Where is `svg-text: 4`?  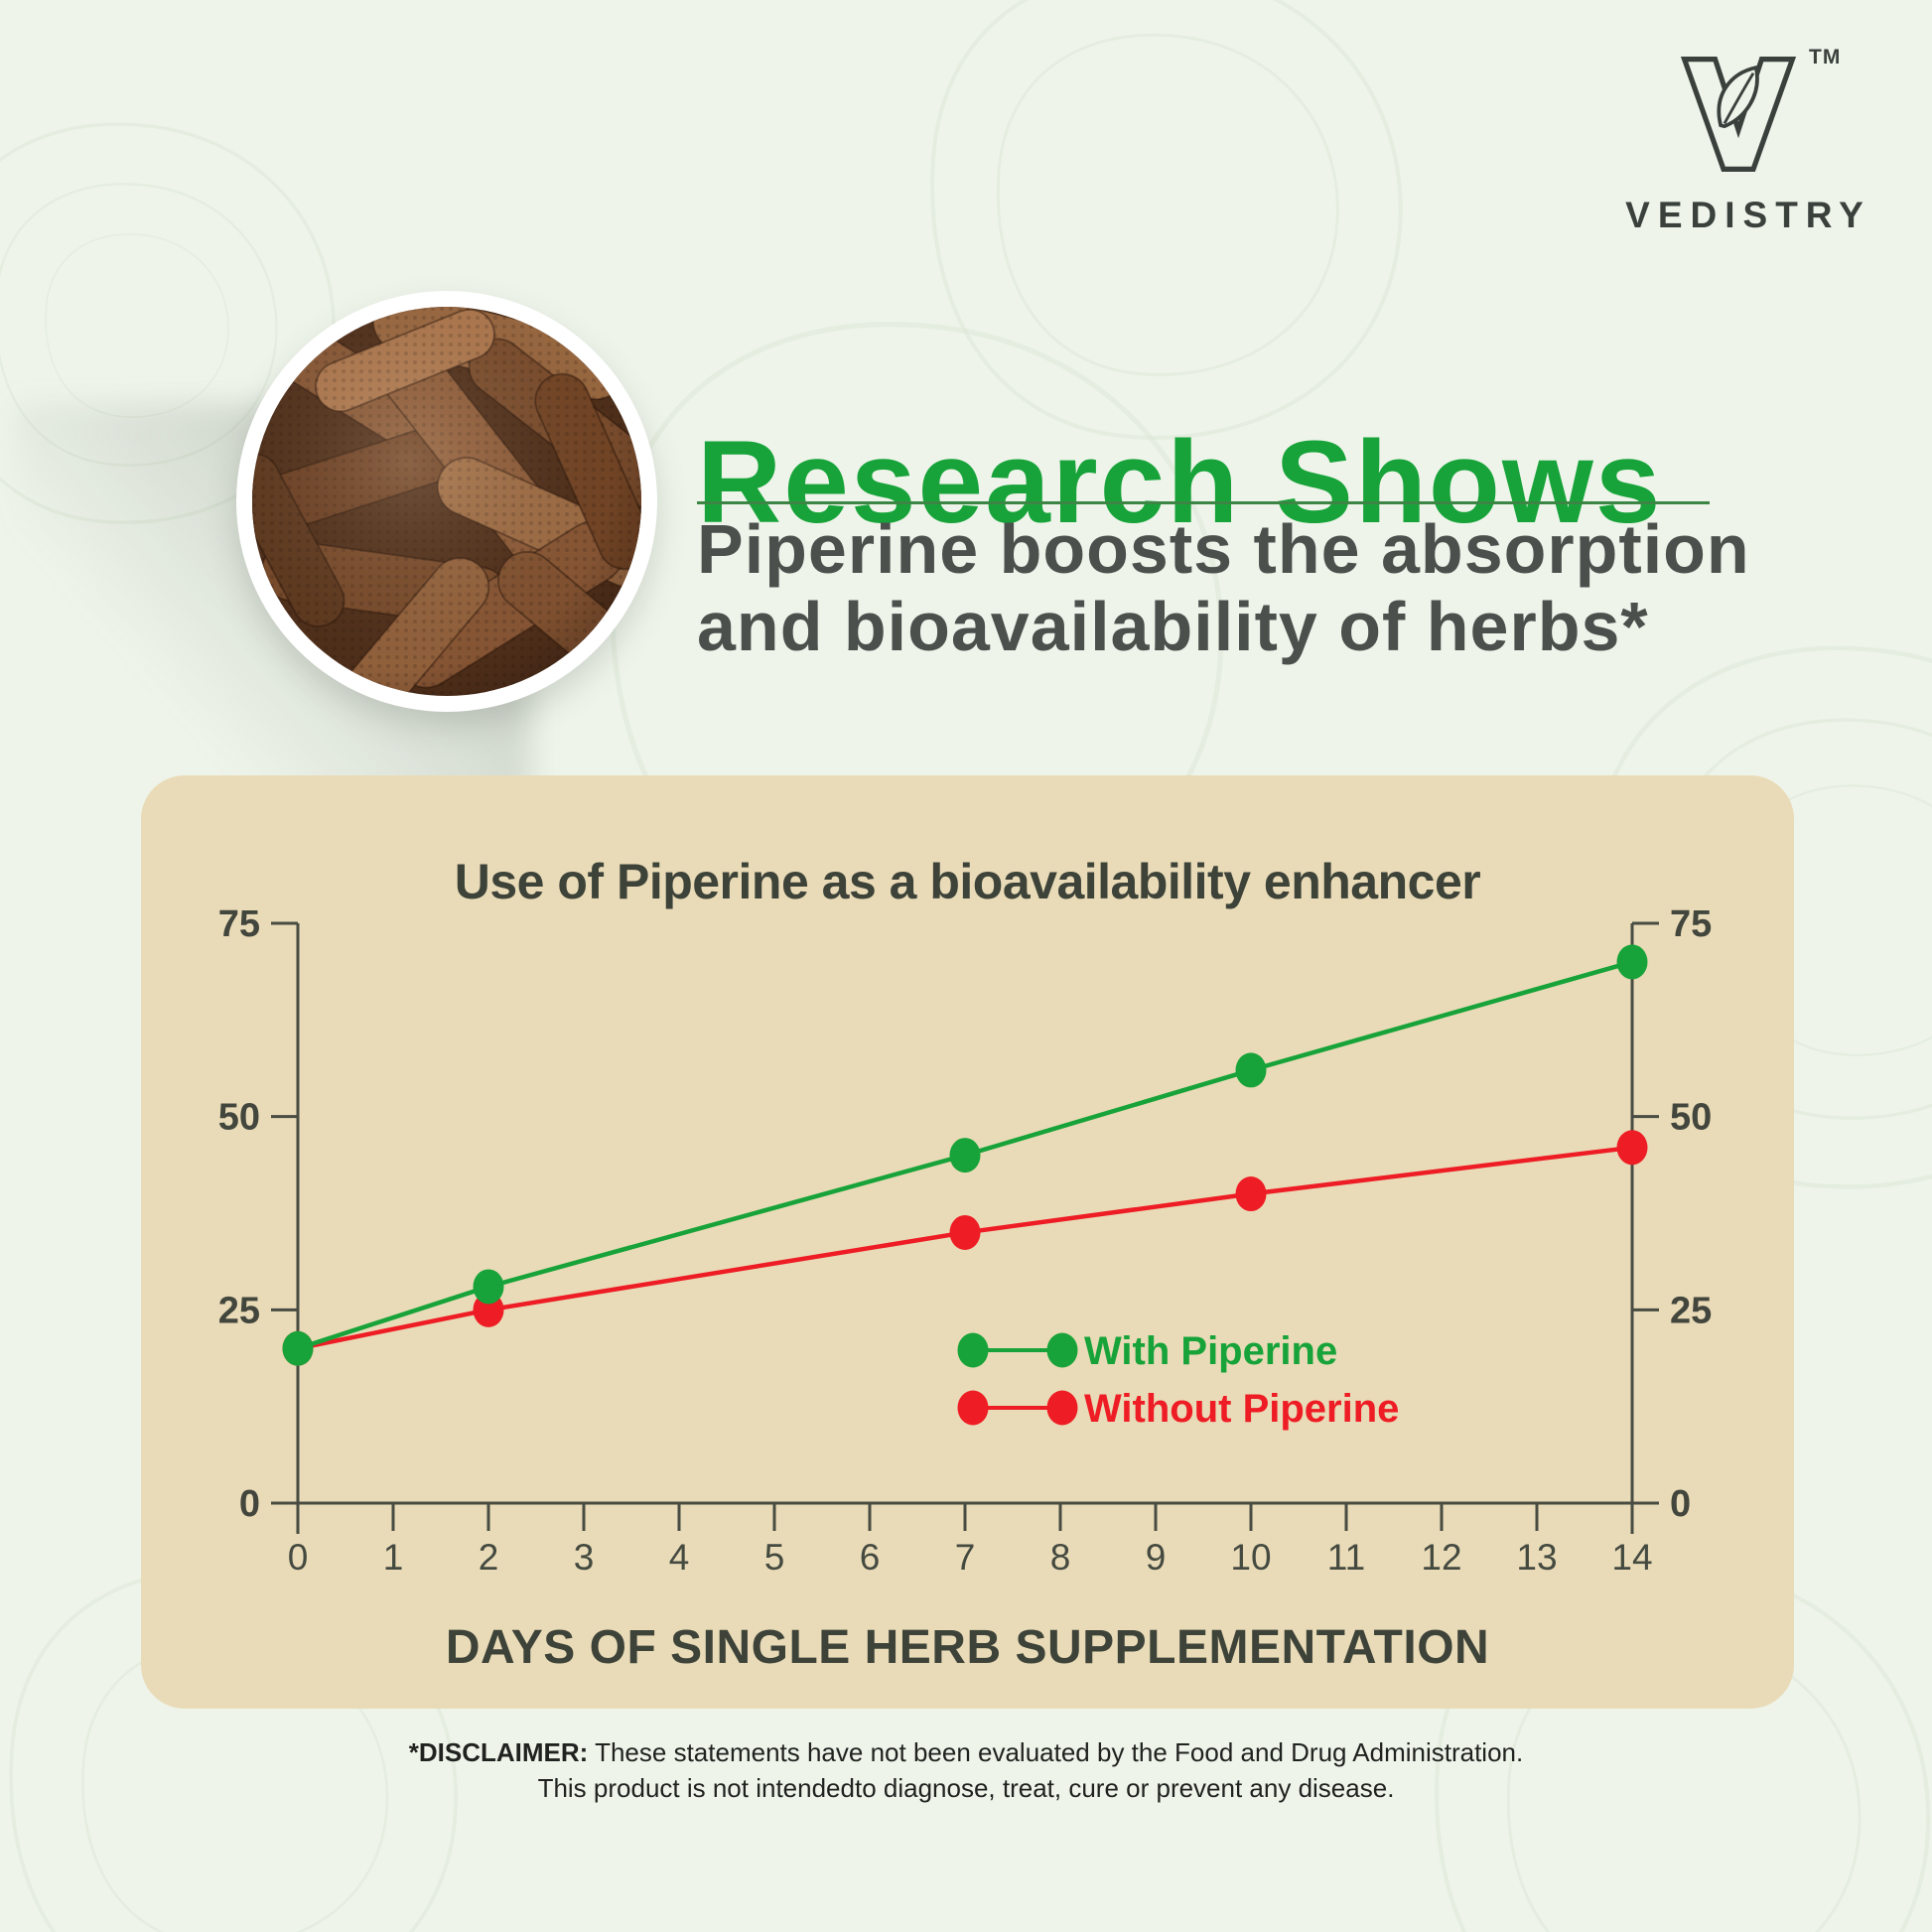 svg-text: 4 is located at coordinates (679, 1557).